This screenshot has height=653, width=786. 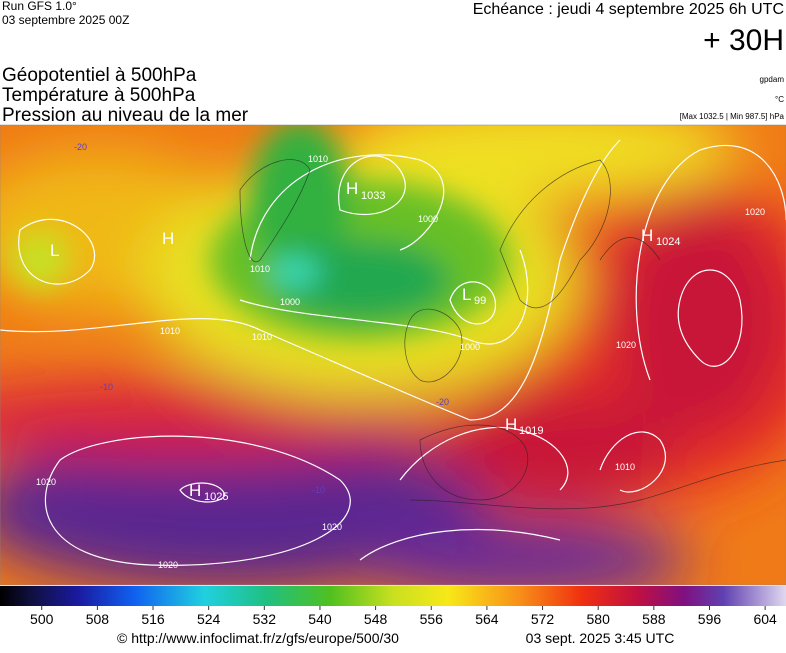 What do you see at coordinates (99, 95) in the screenshot?
I see `layer: Température à 500hPa` at bounding box center [99, 95].